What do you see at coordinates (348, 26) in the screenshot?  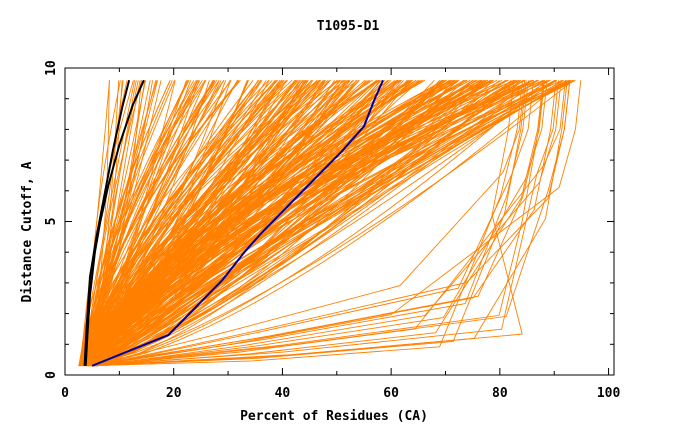 I see `chart-title: T1095-D1` at bounding box center [348, 26].